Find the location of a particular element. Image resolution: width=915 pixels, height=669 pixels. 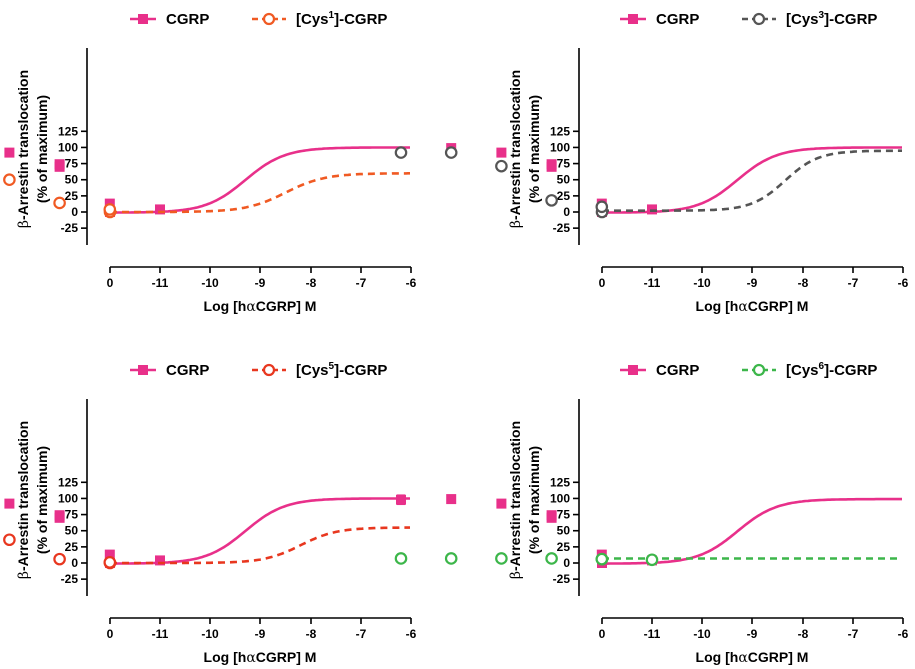

legend: CGRP [Cys5]-CGRP is located at coordinates (258, 370).